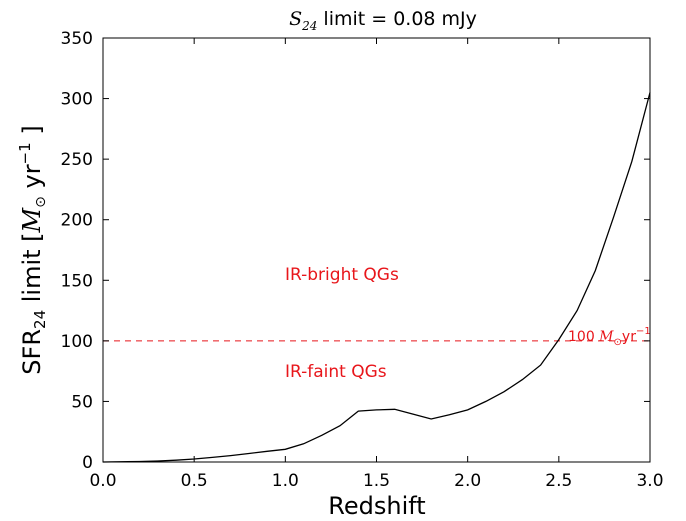 Image resolution: width=686 pixels, height=521 pixels. I want to click on y-tick-label: 200, so click(77, 221).